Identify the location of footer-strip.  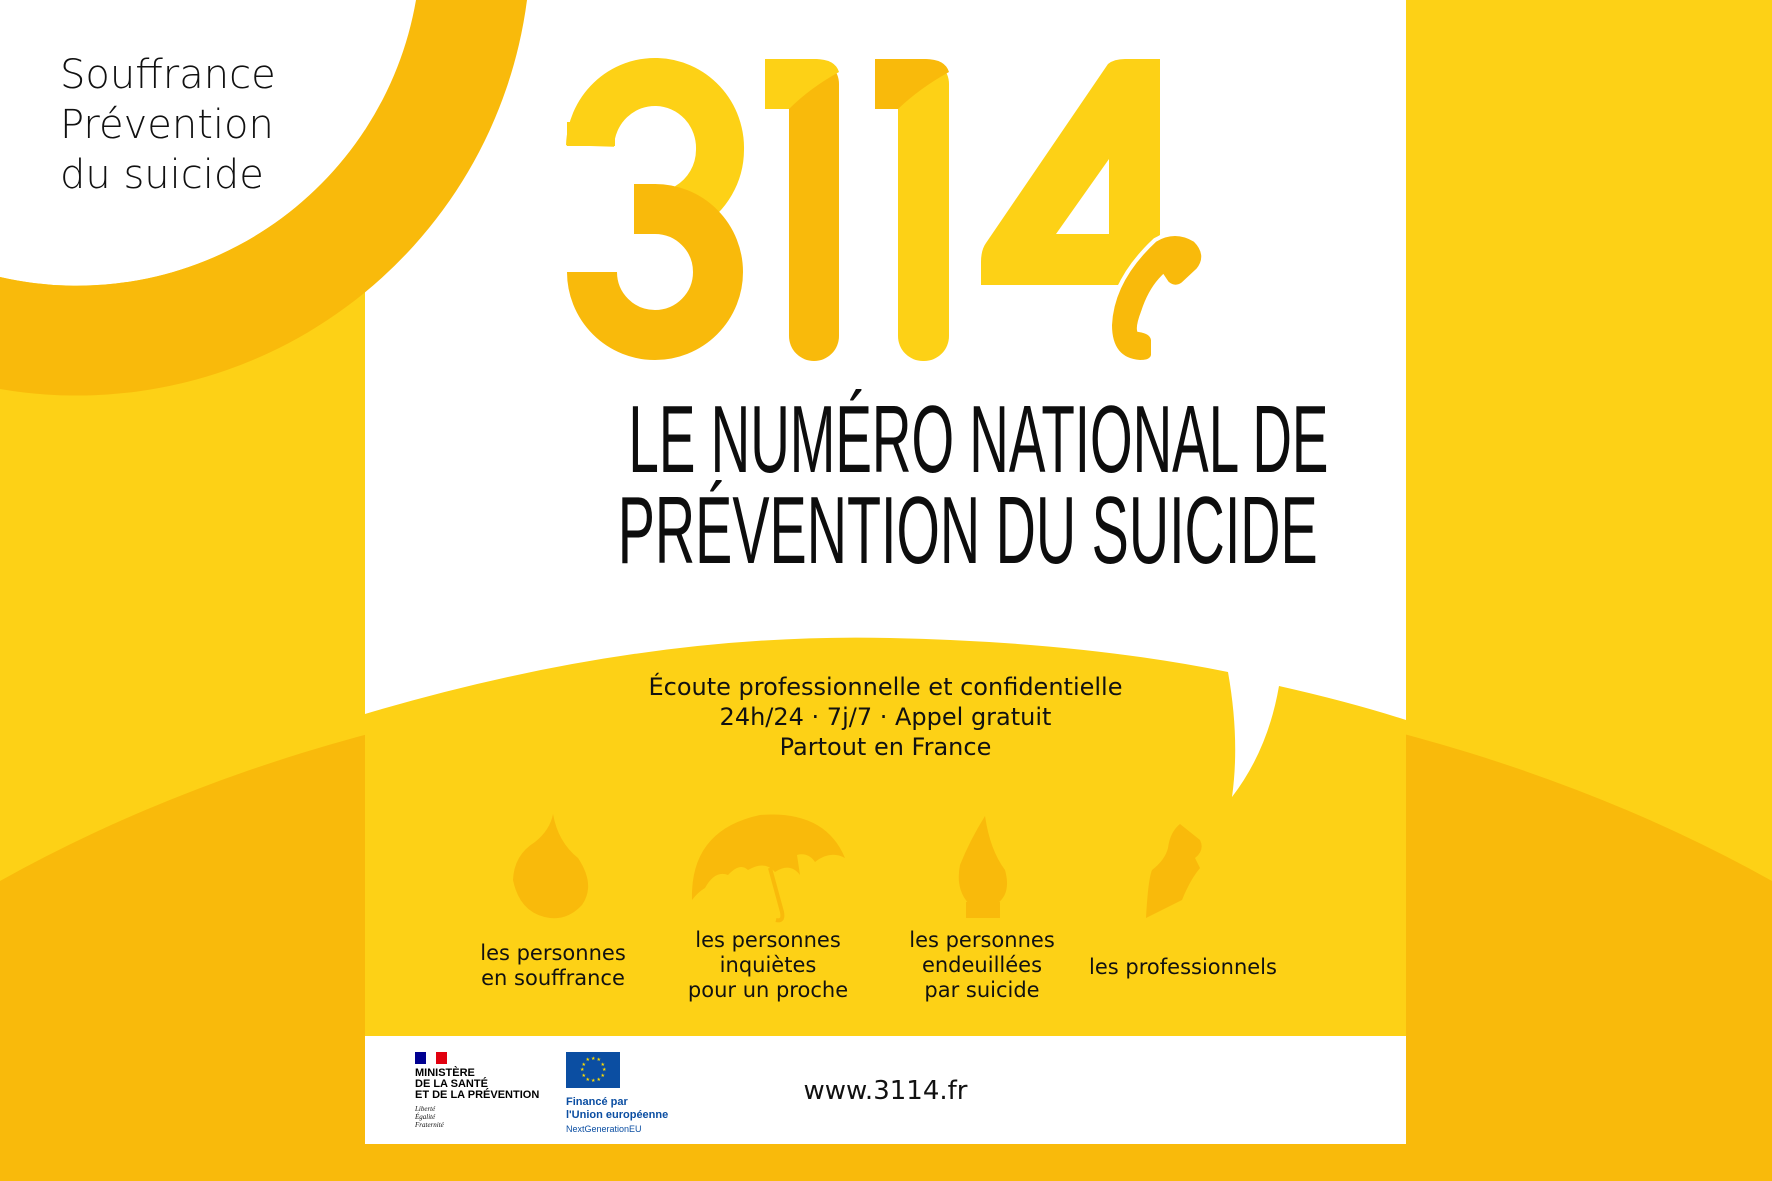
(885, 1090).